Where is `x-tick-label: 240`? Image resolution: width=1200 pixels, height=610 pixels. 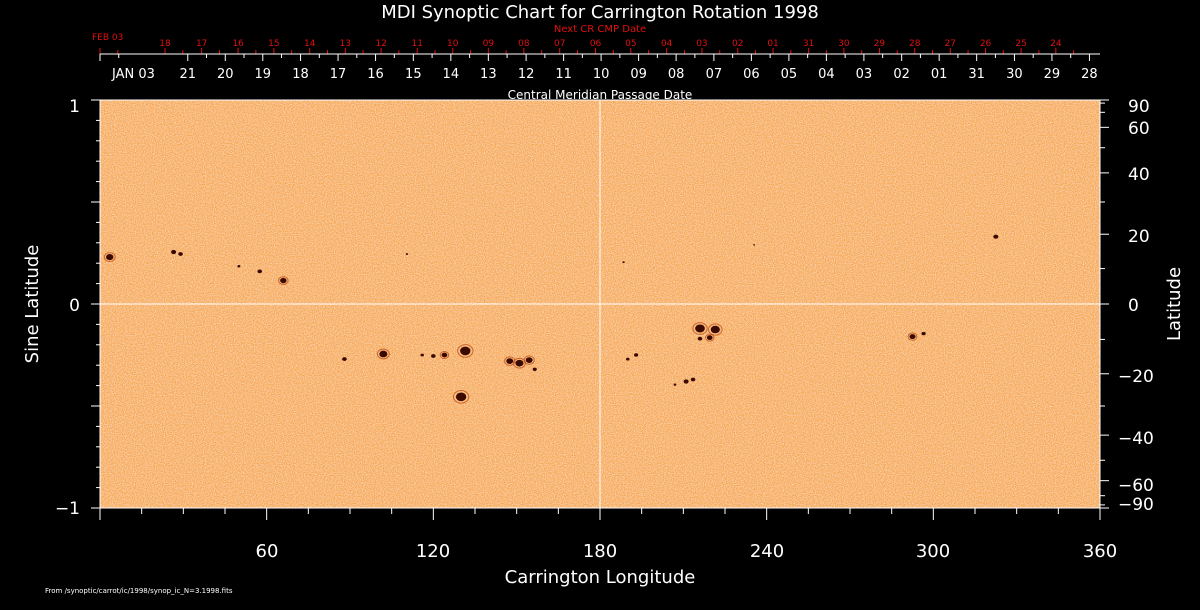
x-tick-label: 240 is located at coordinates (767, 551).